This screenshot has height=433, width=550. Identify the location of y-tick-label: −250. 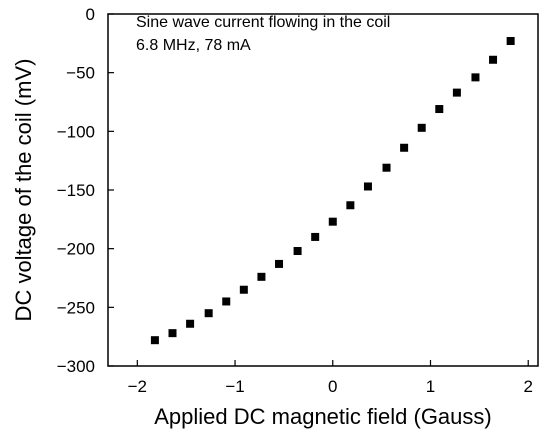
(76, 307).